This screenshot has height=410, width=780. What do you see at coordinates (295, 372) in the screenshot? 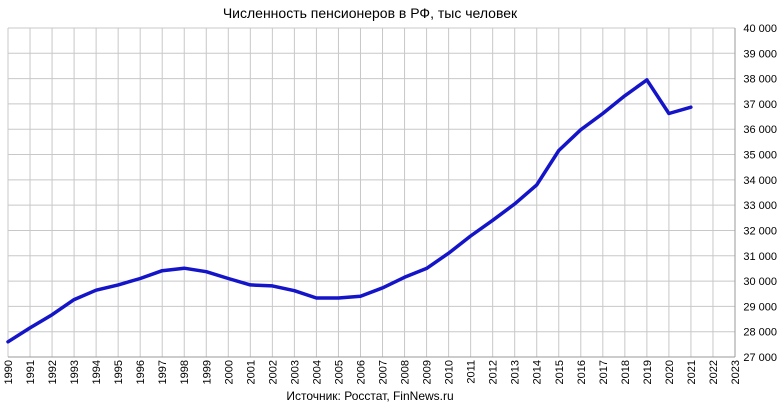
I see `x-tick-label: 2003` at bounding box center [295, 372].